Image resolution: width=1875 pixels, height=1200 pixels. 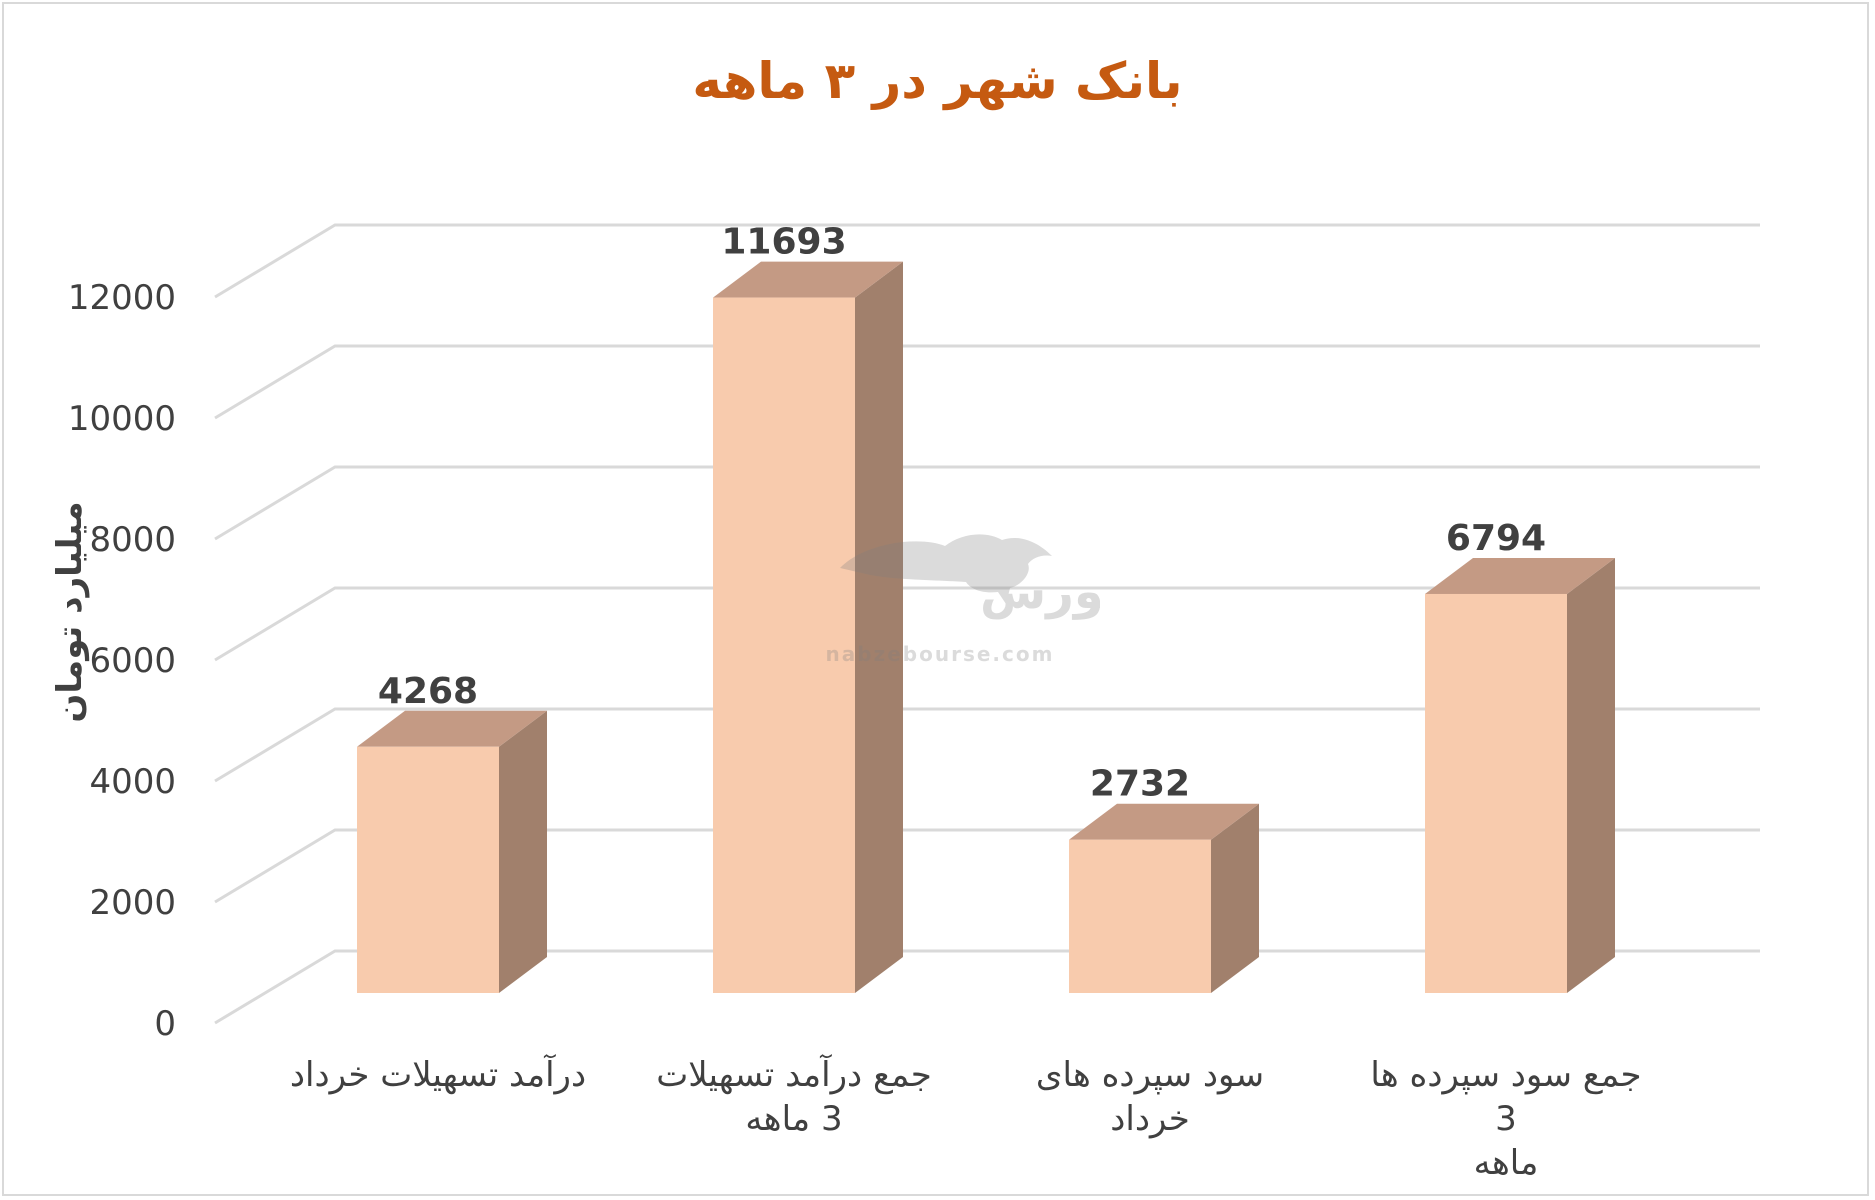 I want to click on category-label-line: جمع سود سپرده ها 3, so click(x=1506, y=1097).